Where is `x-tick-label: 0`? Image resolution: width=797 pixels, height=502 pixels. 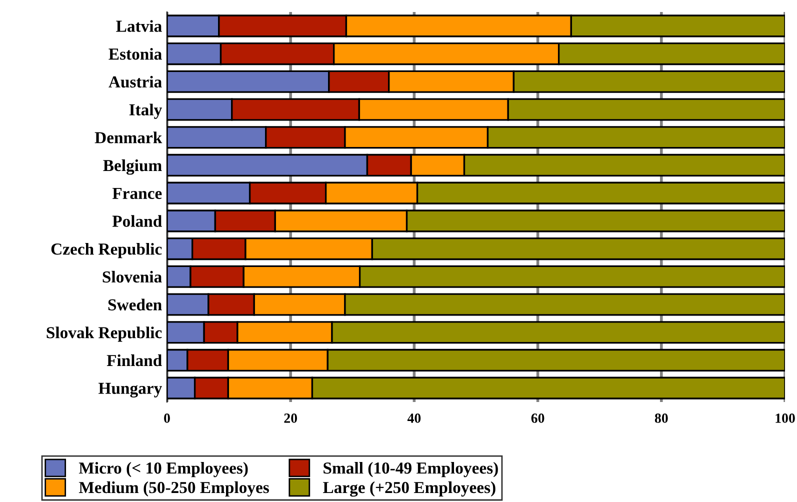 x-tick-label: 0 is located at coordinates (167, 418).